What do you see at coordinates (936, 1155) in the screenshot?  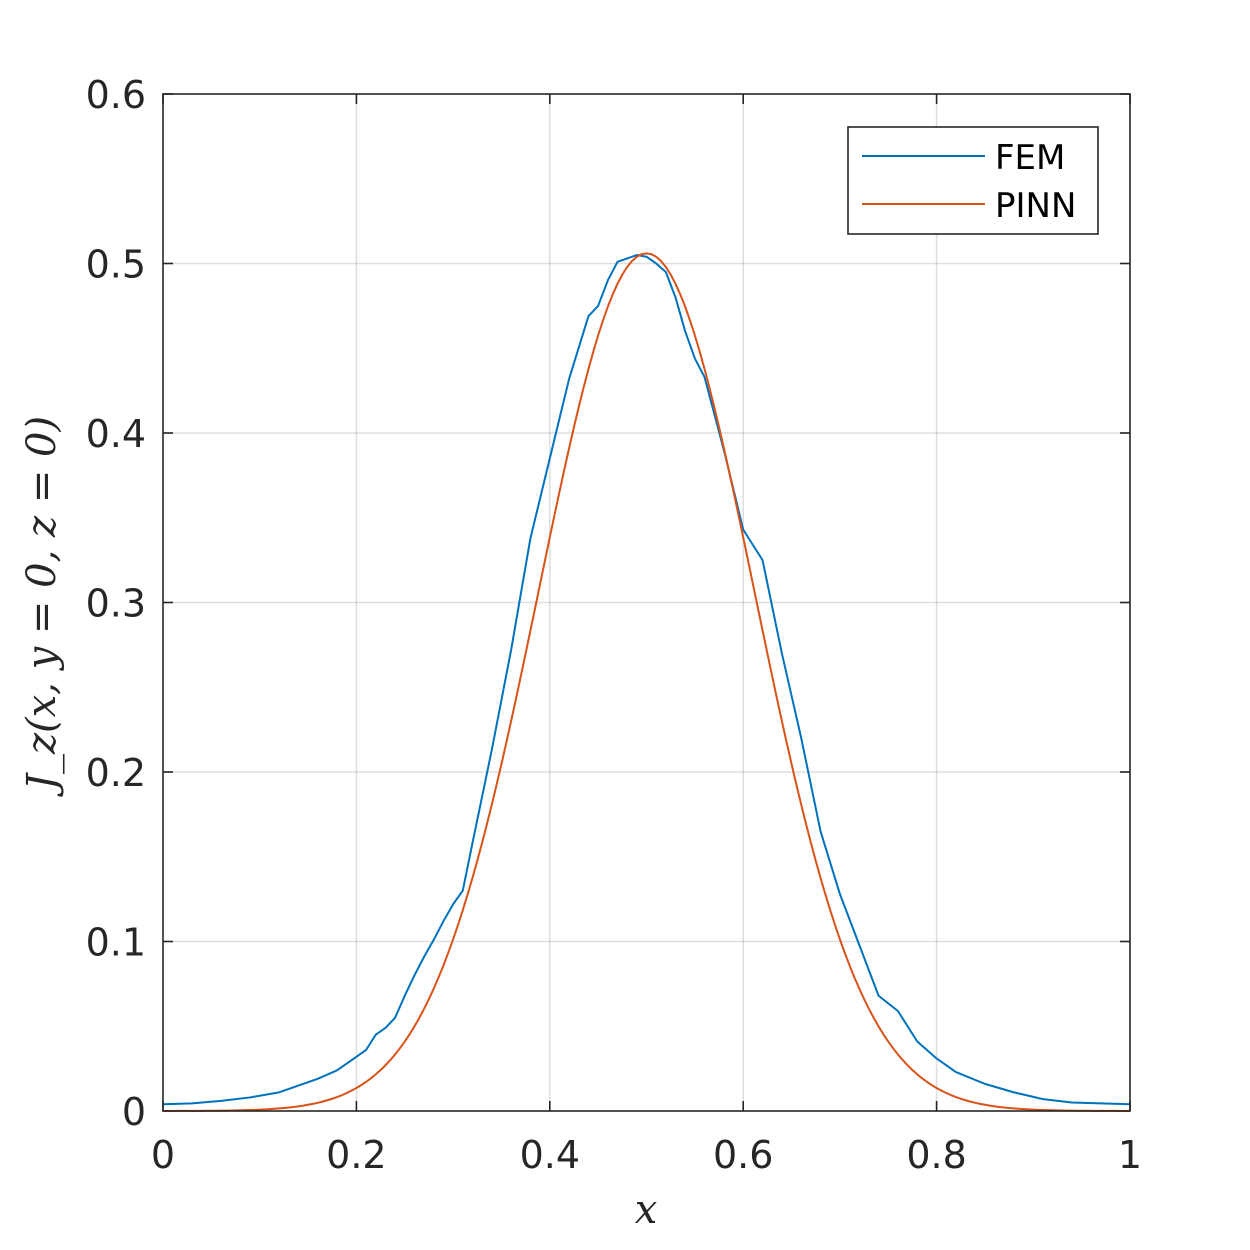 I see `x-tick-label: 0.8` at bounding box center [936, 1155].